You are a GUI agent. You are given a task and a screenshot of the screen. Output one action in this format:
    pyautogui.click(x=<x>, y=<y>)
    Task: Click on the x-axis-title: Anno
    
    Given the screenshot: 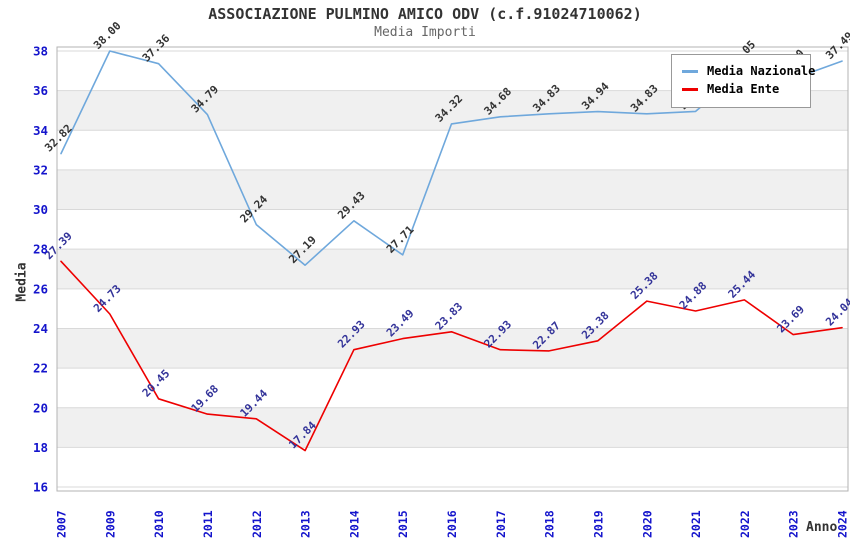 What is the action you would take?
    pyautogui.click(x=822, y=527)
    